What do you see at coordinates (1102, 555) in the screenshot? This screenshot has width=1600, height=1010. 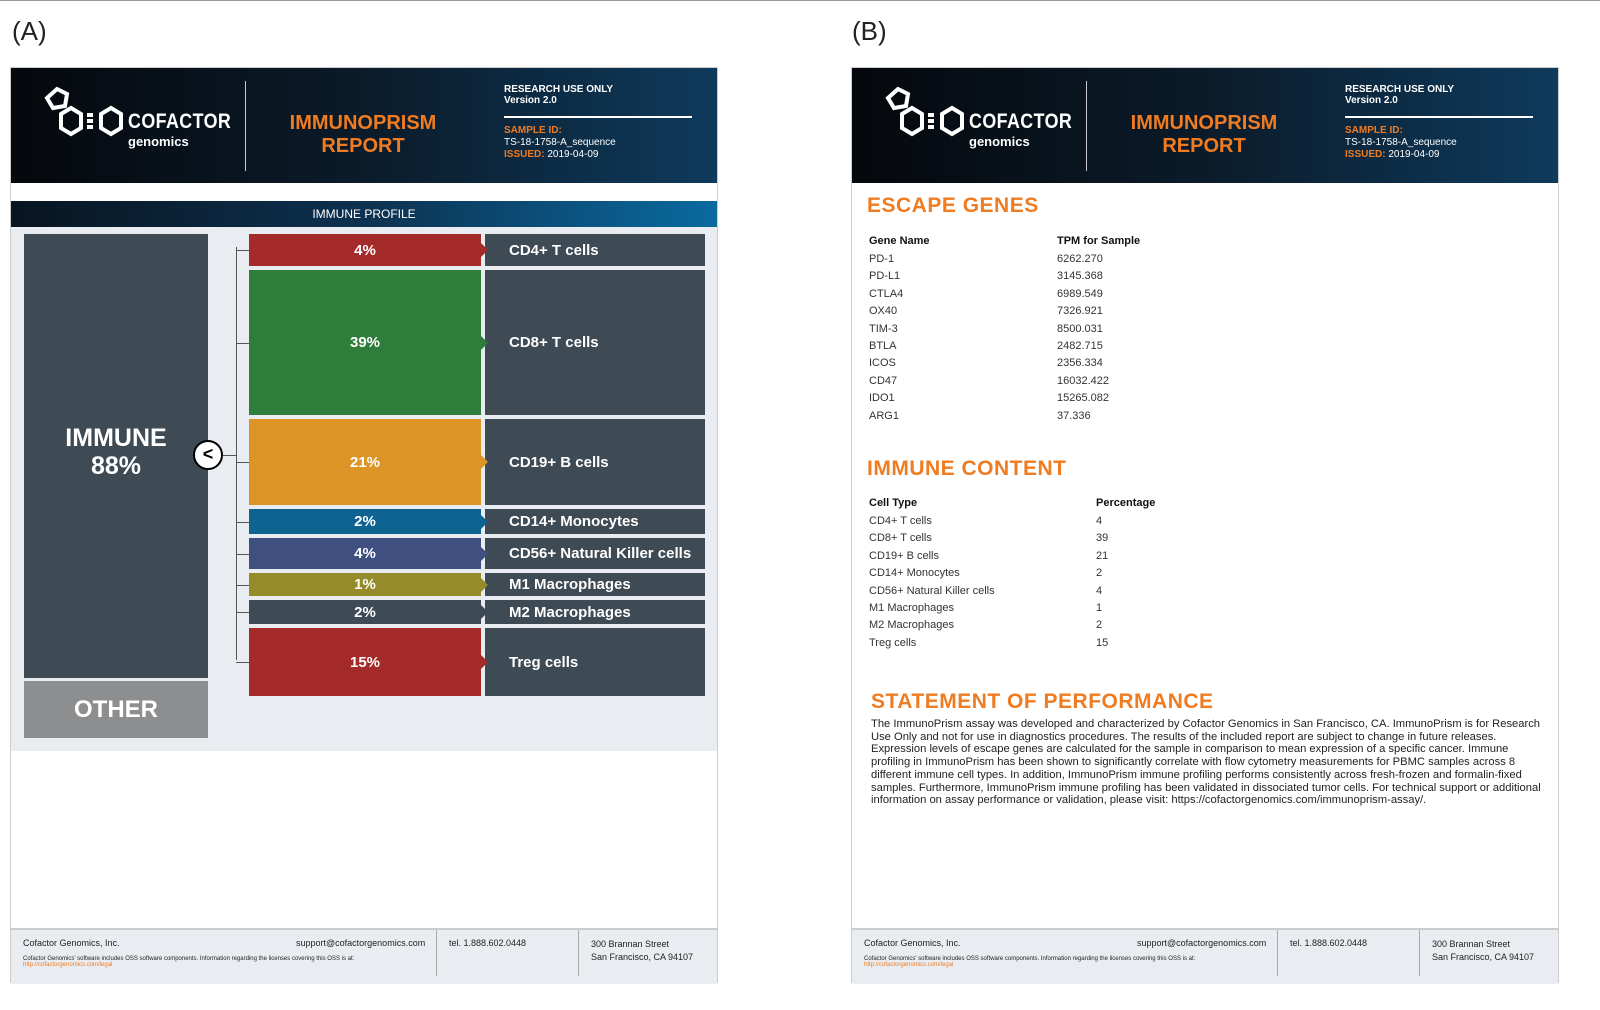 I see `value-cell: 21` at bounding box center [1102, 555].